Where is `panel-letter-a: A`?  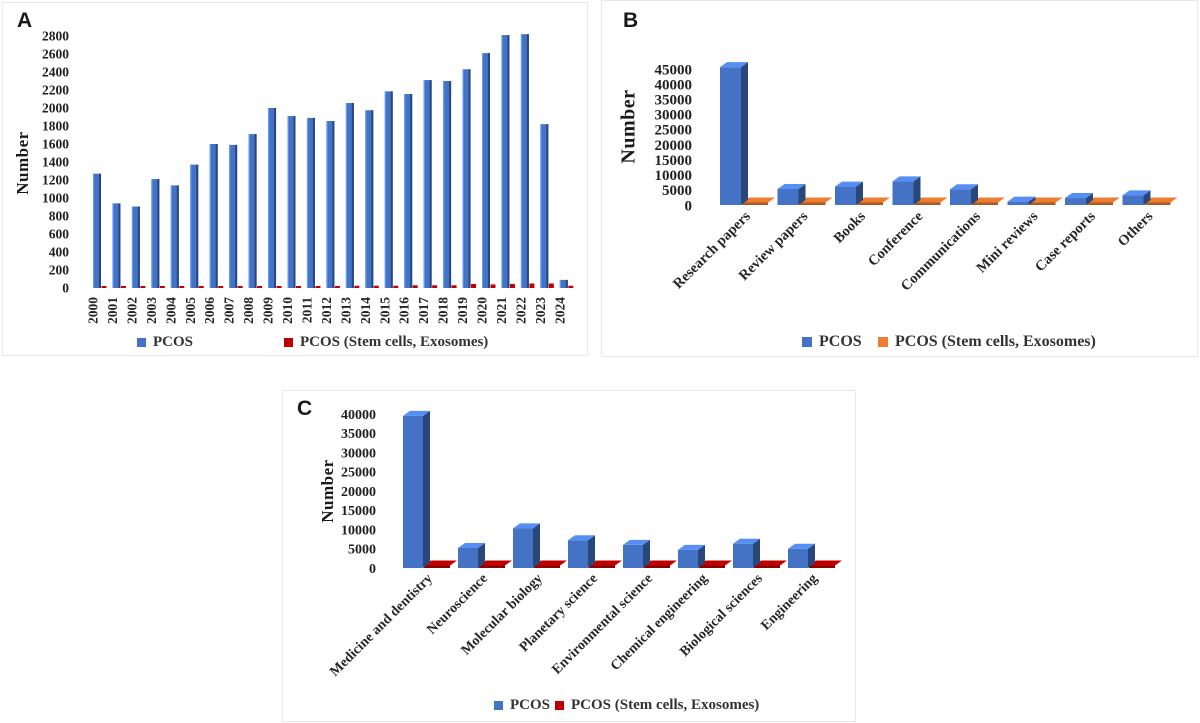
panel-letter-a: A is located at coordinates (25, 20).